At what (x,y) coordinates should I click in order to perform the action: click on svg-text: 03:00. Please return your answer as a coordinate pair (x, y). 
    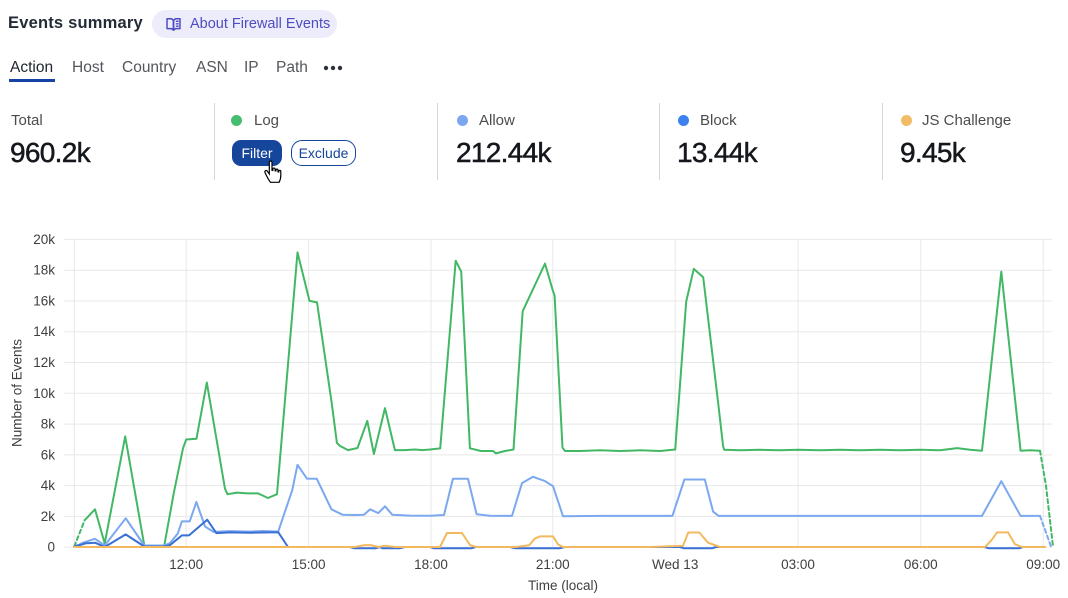
    Looking at the image, I should click on (798, 564).